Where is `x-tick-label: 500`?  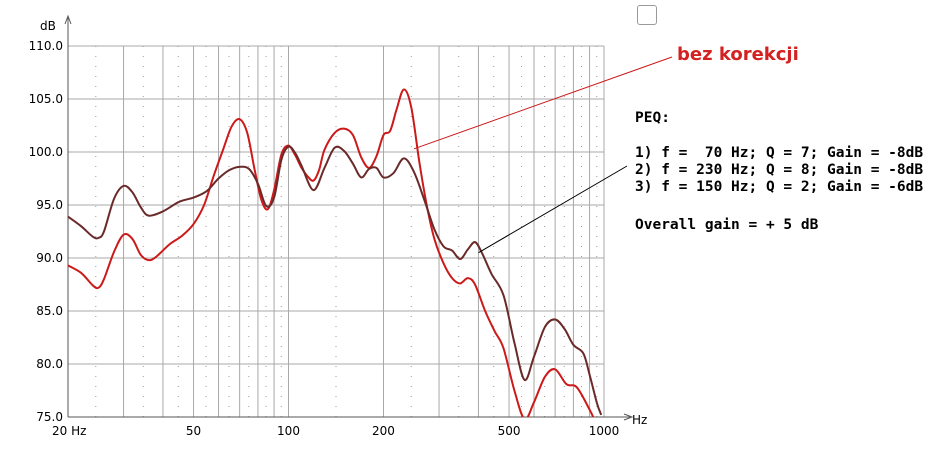
x-tick-label: 500 is located at coordinates (509, 431).